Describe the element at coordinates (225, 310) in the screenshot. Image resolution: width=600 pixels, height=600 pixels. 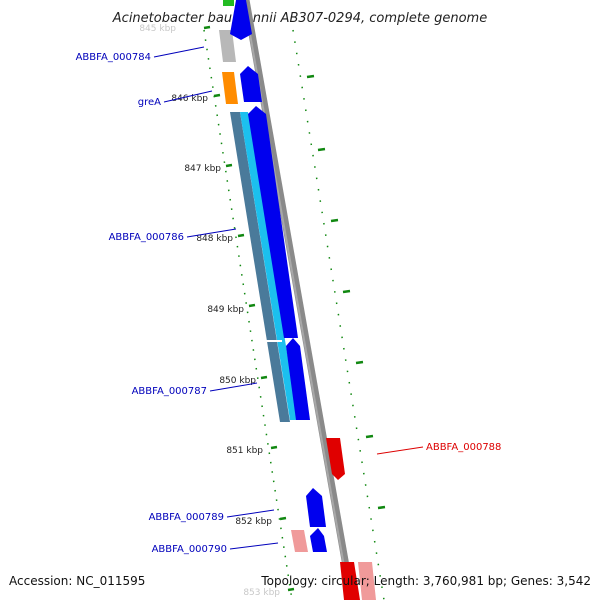
I see `kbp-tick-label: 849 kbp` at that location.